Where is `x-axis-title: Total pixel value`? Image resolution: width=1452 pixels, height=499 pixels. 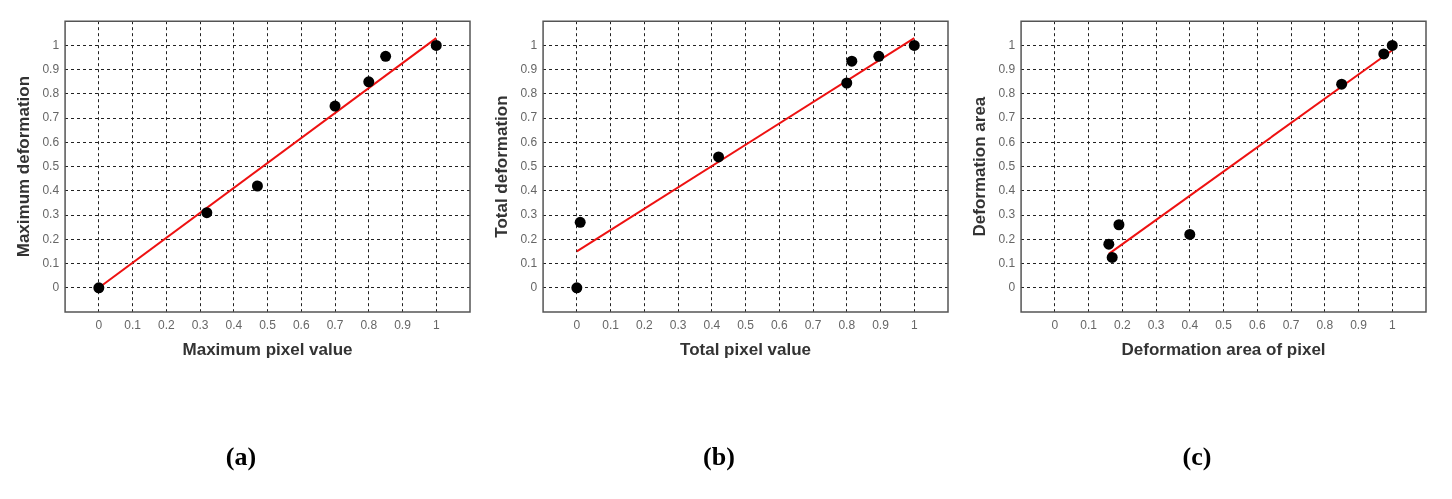
x-axis-title: Total pixel value is located at coordinates (746, 350).